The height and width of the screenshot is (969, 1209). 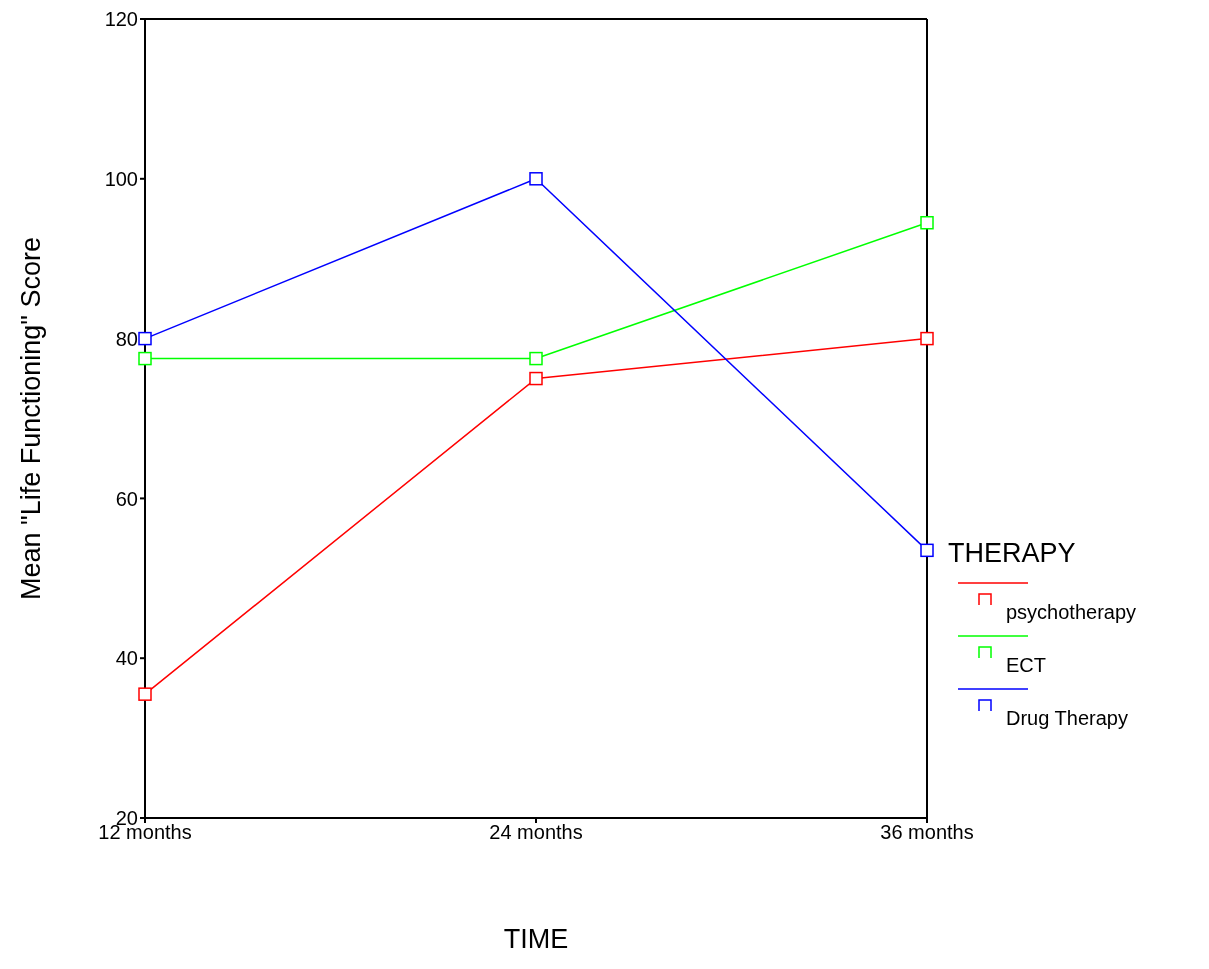 What do you see at coordinates (1012, 553) in the screenshot?
I see `legend-title: THERAPY` at bounding box center [1012, 553].